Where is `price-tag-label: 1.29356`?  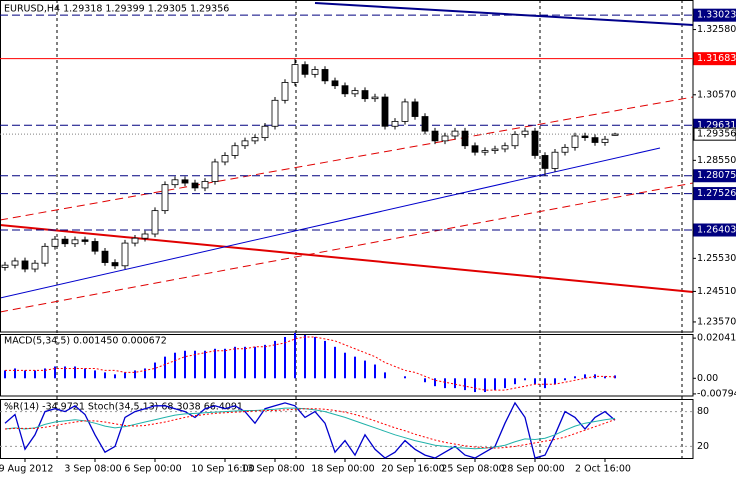
price-tag-label: 1.29356 is located at coordinates (716, 134).